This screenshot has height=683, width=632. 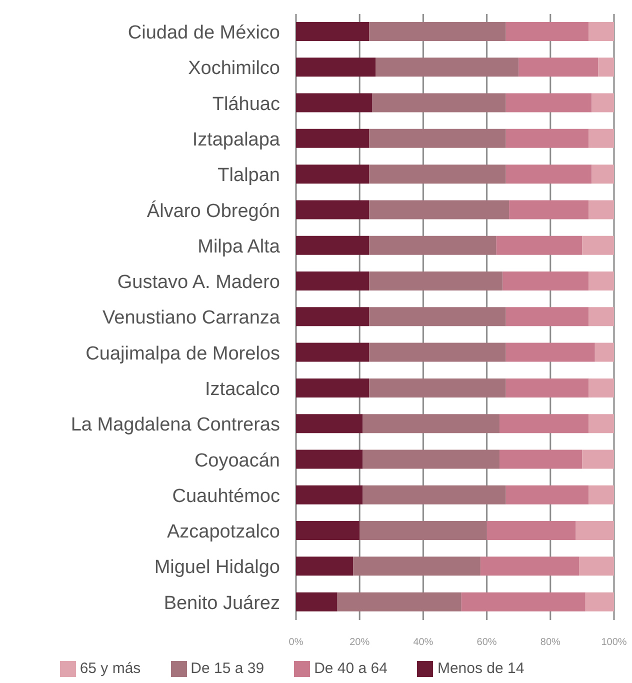 I want to click on y-tick-label: Iztapalapa, so click(x=236, y=140).